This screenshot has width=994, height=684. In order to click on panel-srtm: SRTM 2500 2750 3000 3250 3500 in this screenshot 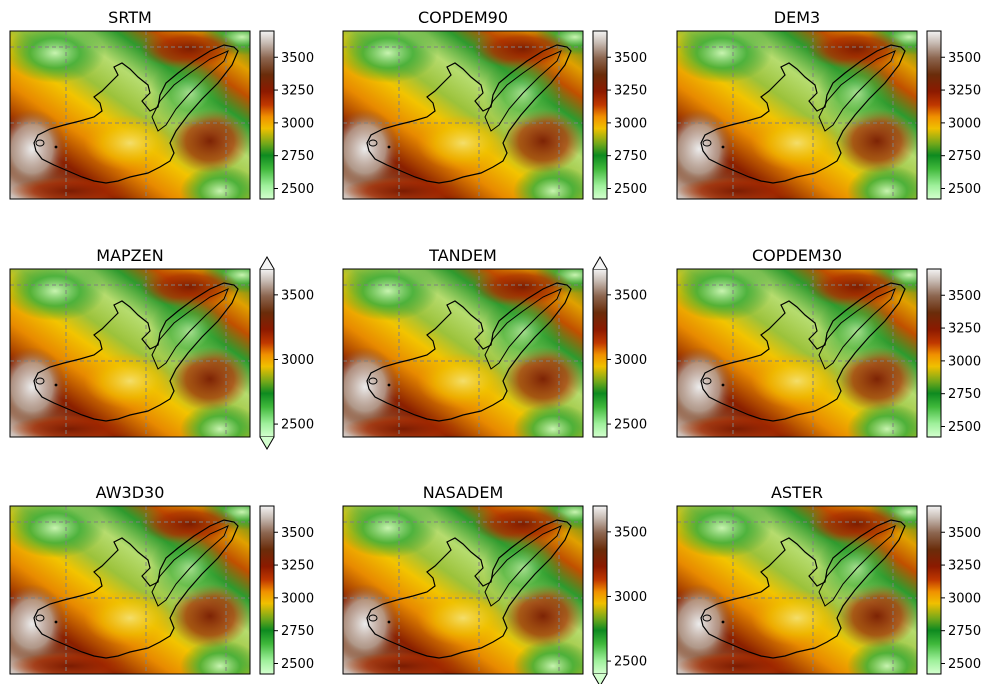, I will do `click(161, 104)`.